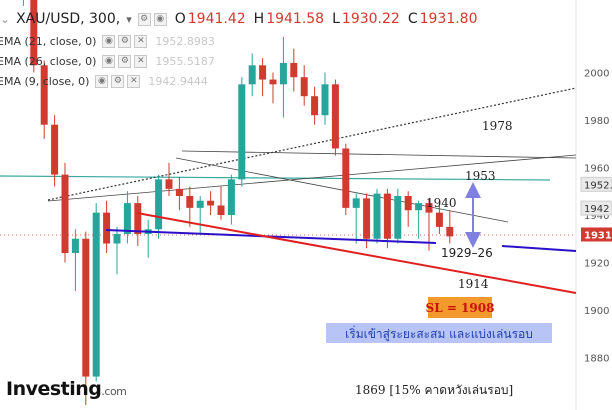 Image resolution: width=612 pixels, height=410 pixels. What do you see at coordinates (596, 168) in the screenshot?
I see `y-tick-label: 1960` at bounding box center [596, 168].